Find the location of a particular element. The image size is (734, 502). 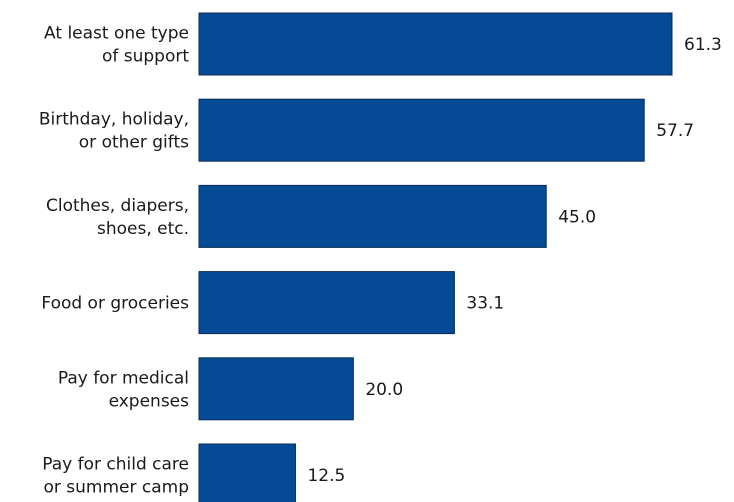

value-label-3: 33.1 is located at coordinates (485, 304).